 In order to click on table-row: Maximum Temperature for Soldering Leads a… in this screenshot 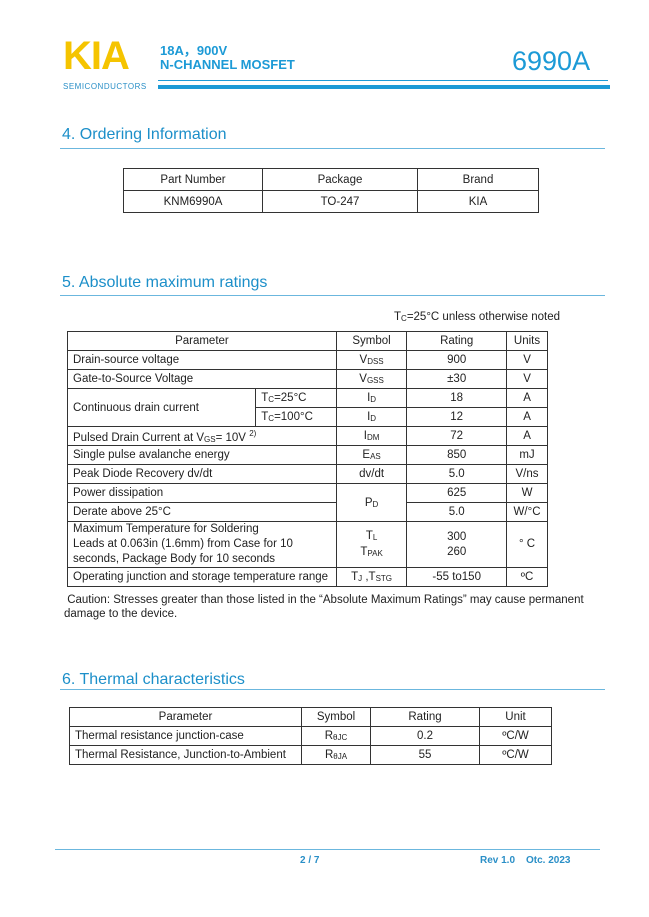, I will do `click(307, 544)`.